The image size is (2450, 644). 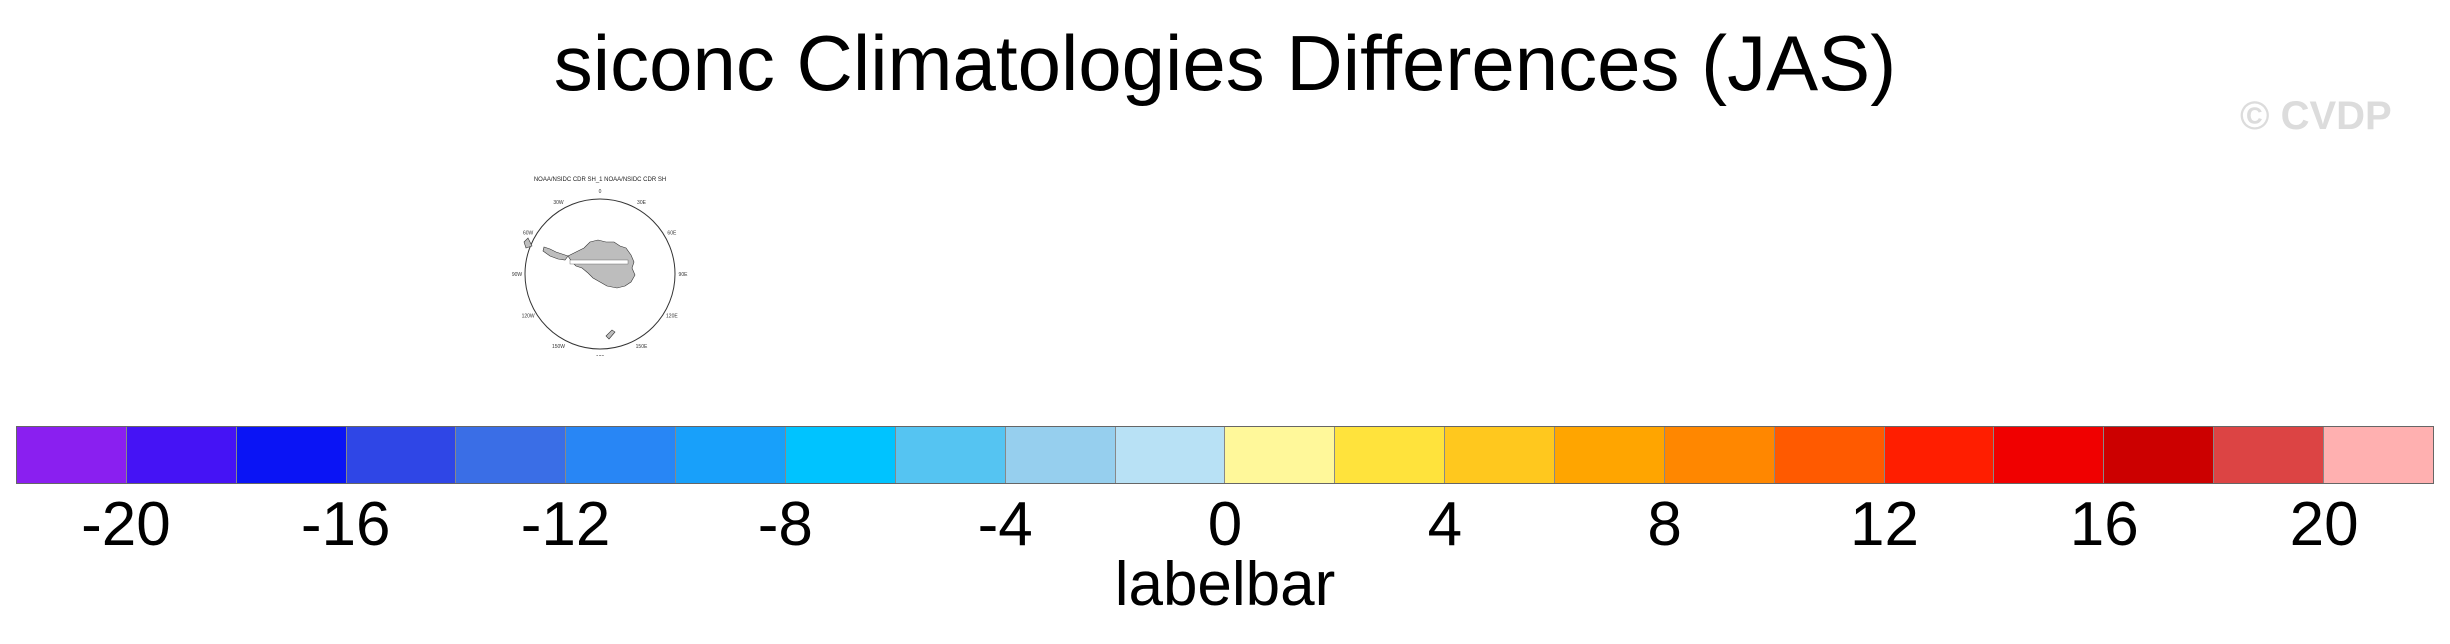 I want to click on south-america-tip, so click(x=528, y=243).